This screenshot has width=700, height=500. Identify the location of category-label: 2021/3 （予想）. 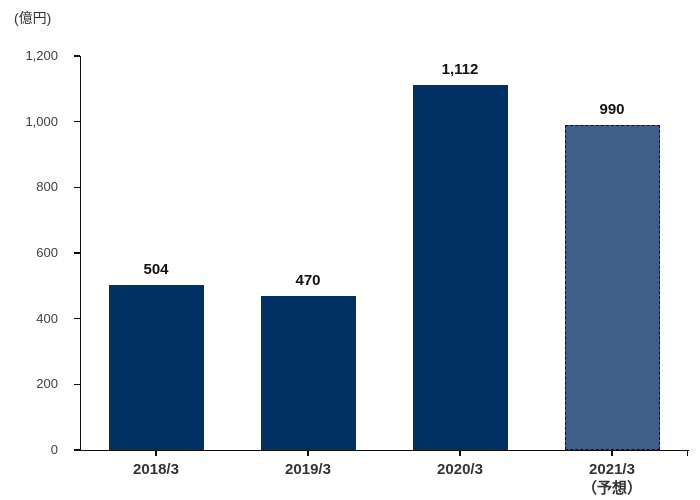
(611, 479).